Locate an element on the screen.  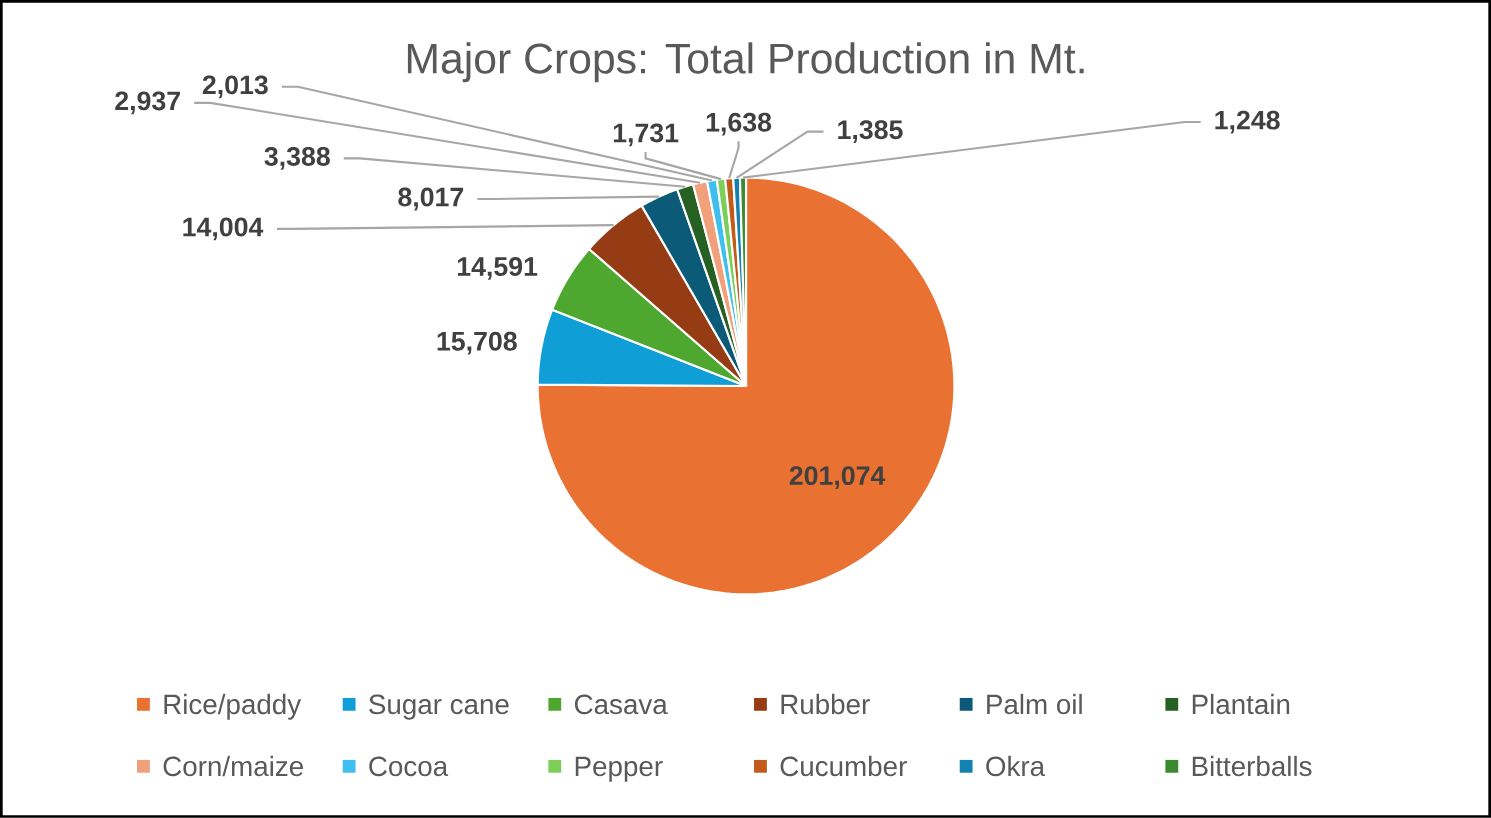
legend-label: Rubber is located at coordinates (825, 704).